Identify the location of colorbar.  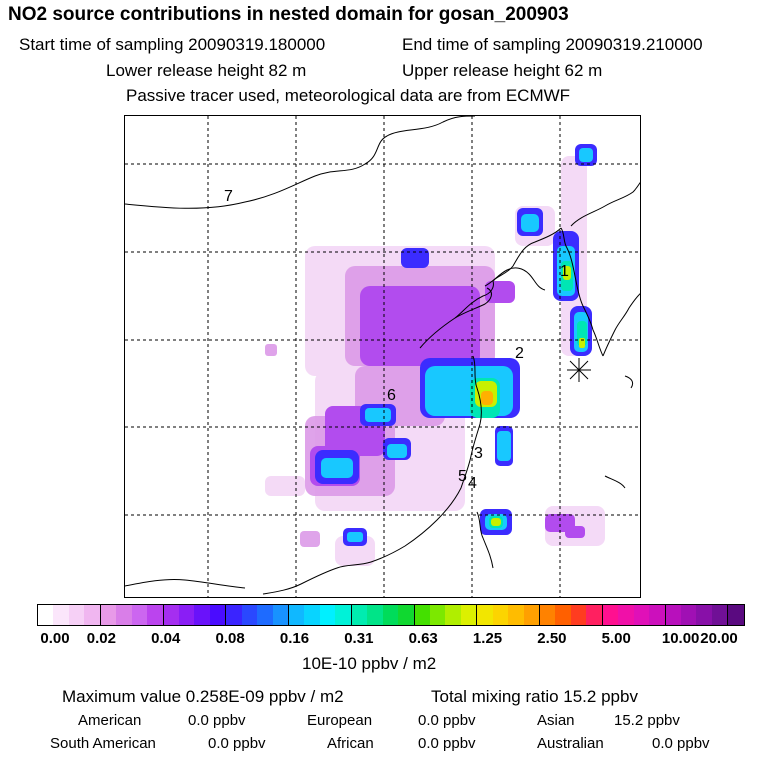
(391, 615).